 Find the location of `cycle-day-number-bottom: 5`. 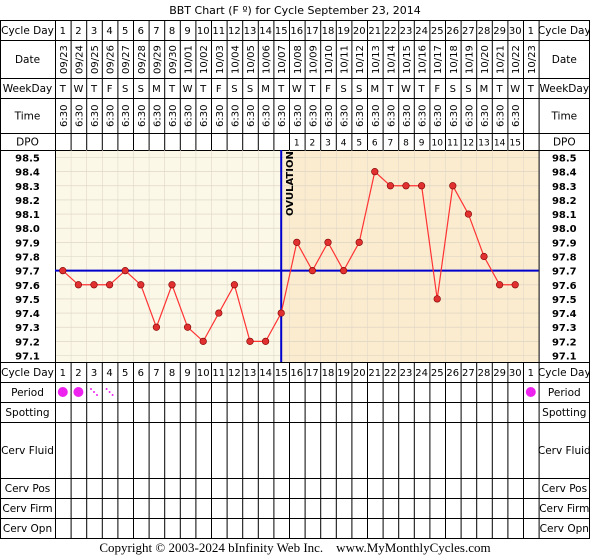

cycle-day-number-bottom: 5 is located at coordinates (125, 373).